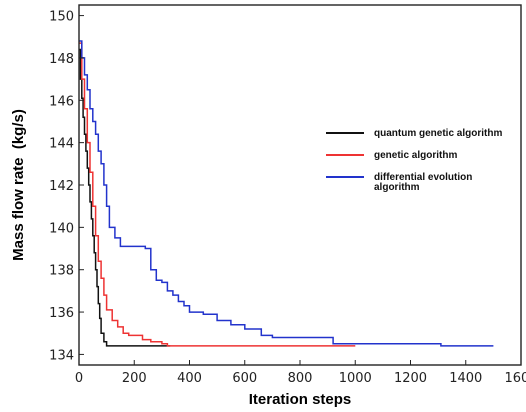  I want to click on y-tick-label-8: 150, so click(61, 17).